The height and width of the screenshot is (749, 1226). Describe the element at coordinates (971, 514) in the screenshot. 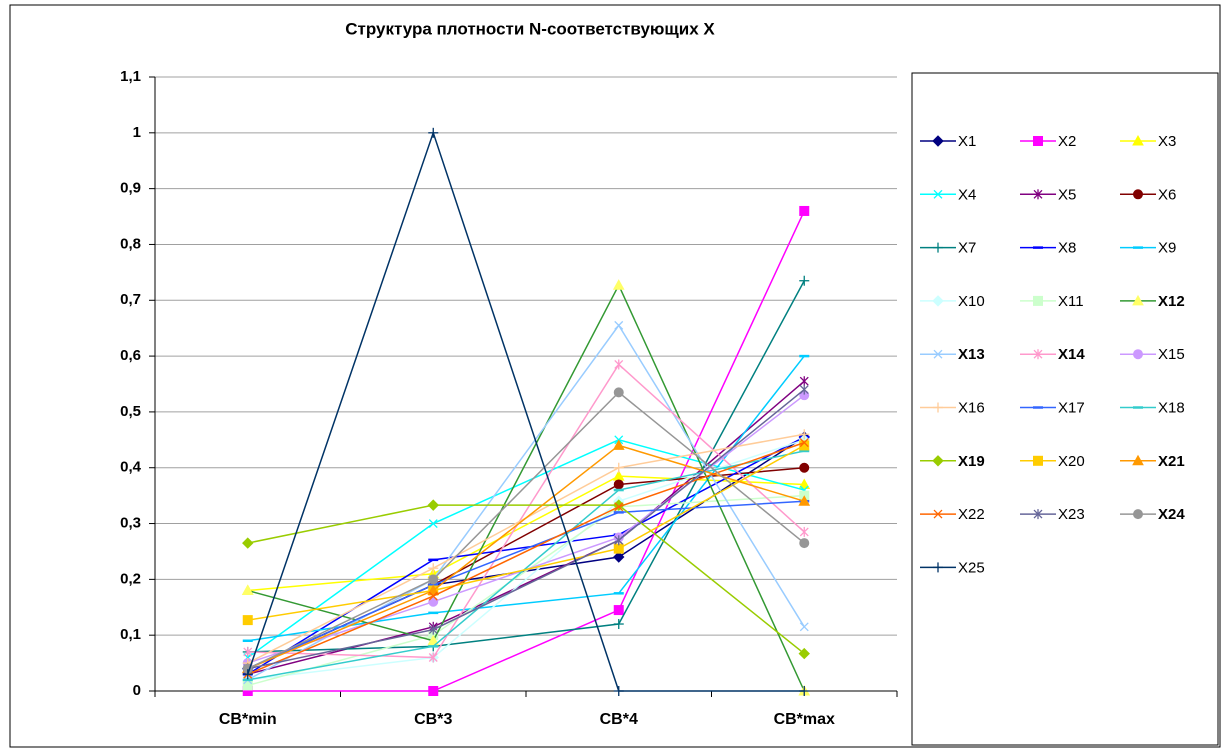

I see `legend-label: X22` at that location.